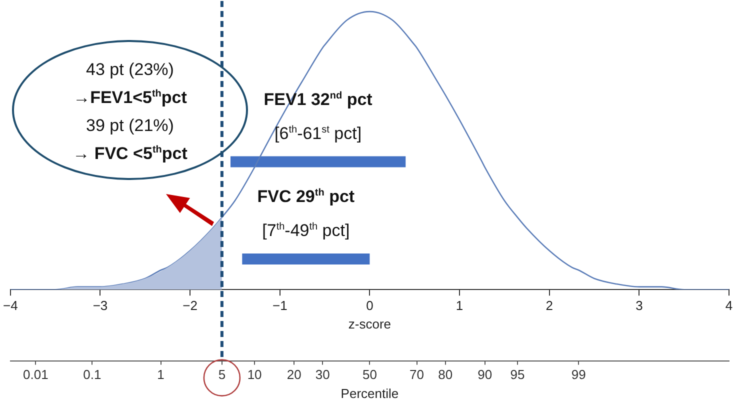  I want to click on annotation: 1, so click(160, 374).